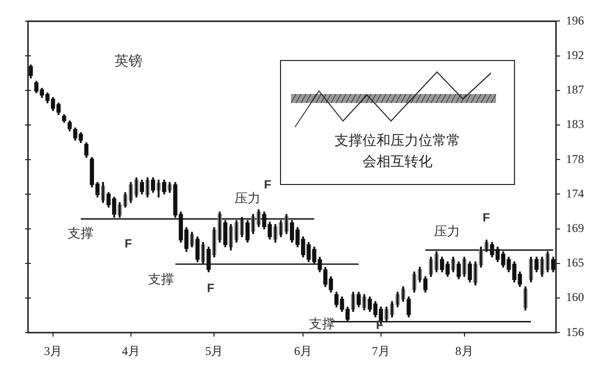 The height and width of the screenshot is (375, 602). What do you see at coordinates (398, 163) in the screenshot?
I see `annotation: 会相互转化` at bounding box center [398, 163].